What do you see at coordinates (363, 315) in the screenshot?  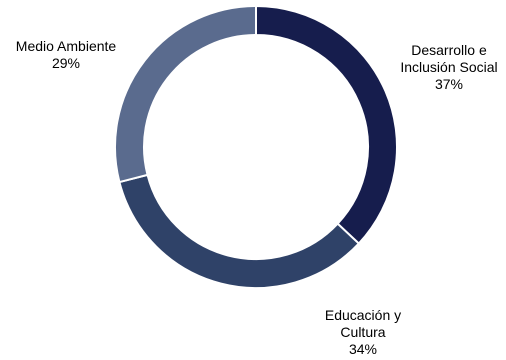 I see `label-line: Educación y` at bounding box center [363, 315].